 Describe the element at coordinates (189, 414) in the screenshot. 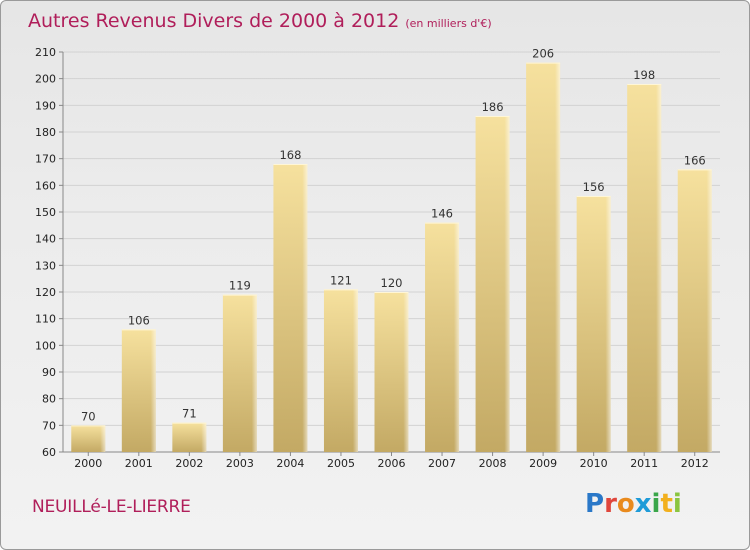

I see `value-label: 71` at that location.